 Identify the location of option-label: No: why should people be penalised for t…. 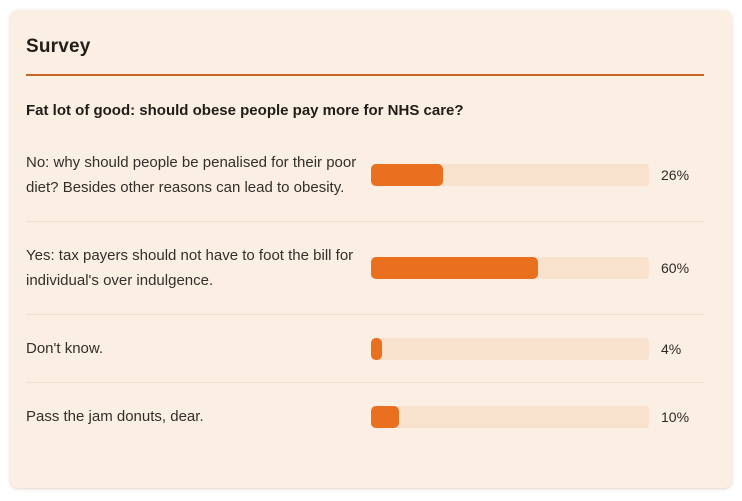
(191, 175).